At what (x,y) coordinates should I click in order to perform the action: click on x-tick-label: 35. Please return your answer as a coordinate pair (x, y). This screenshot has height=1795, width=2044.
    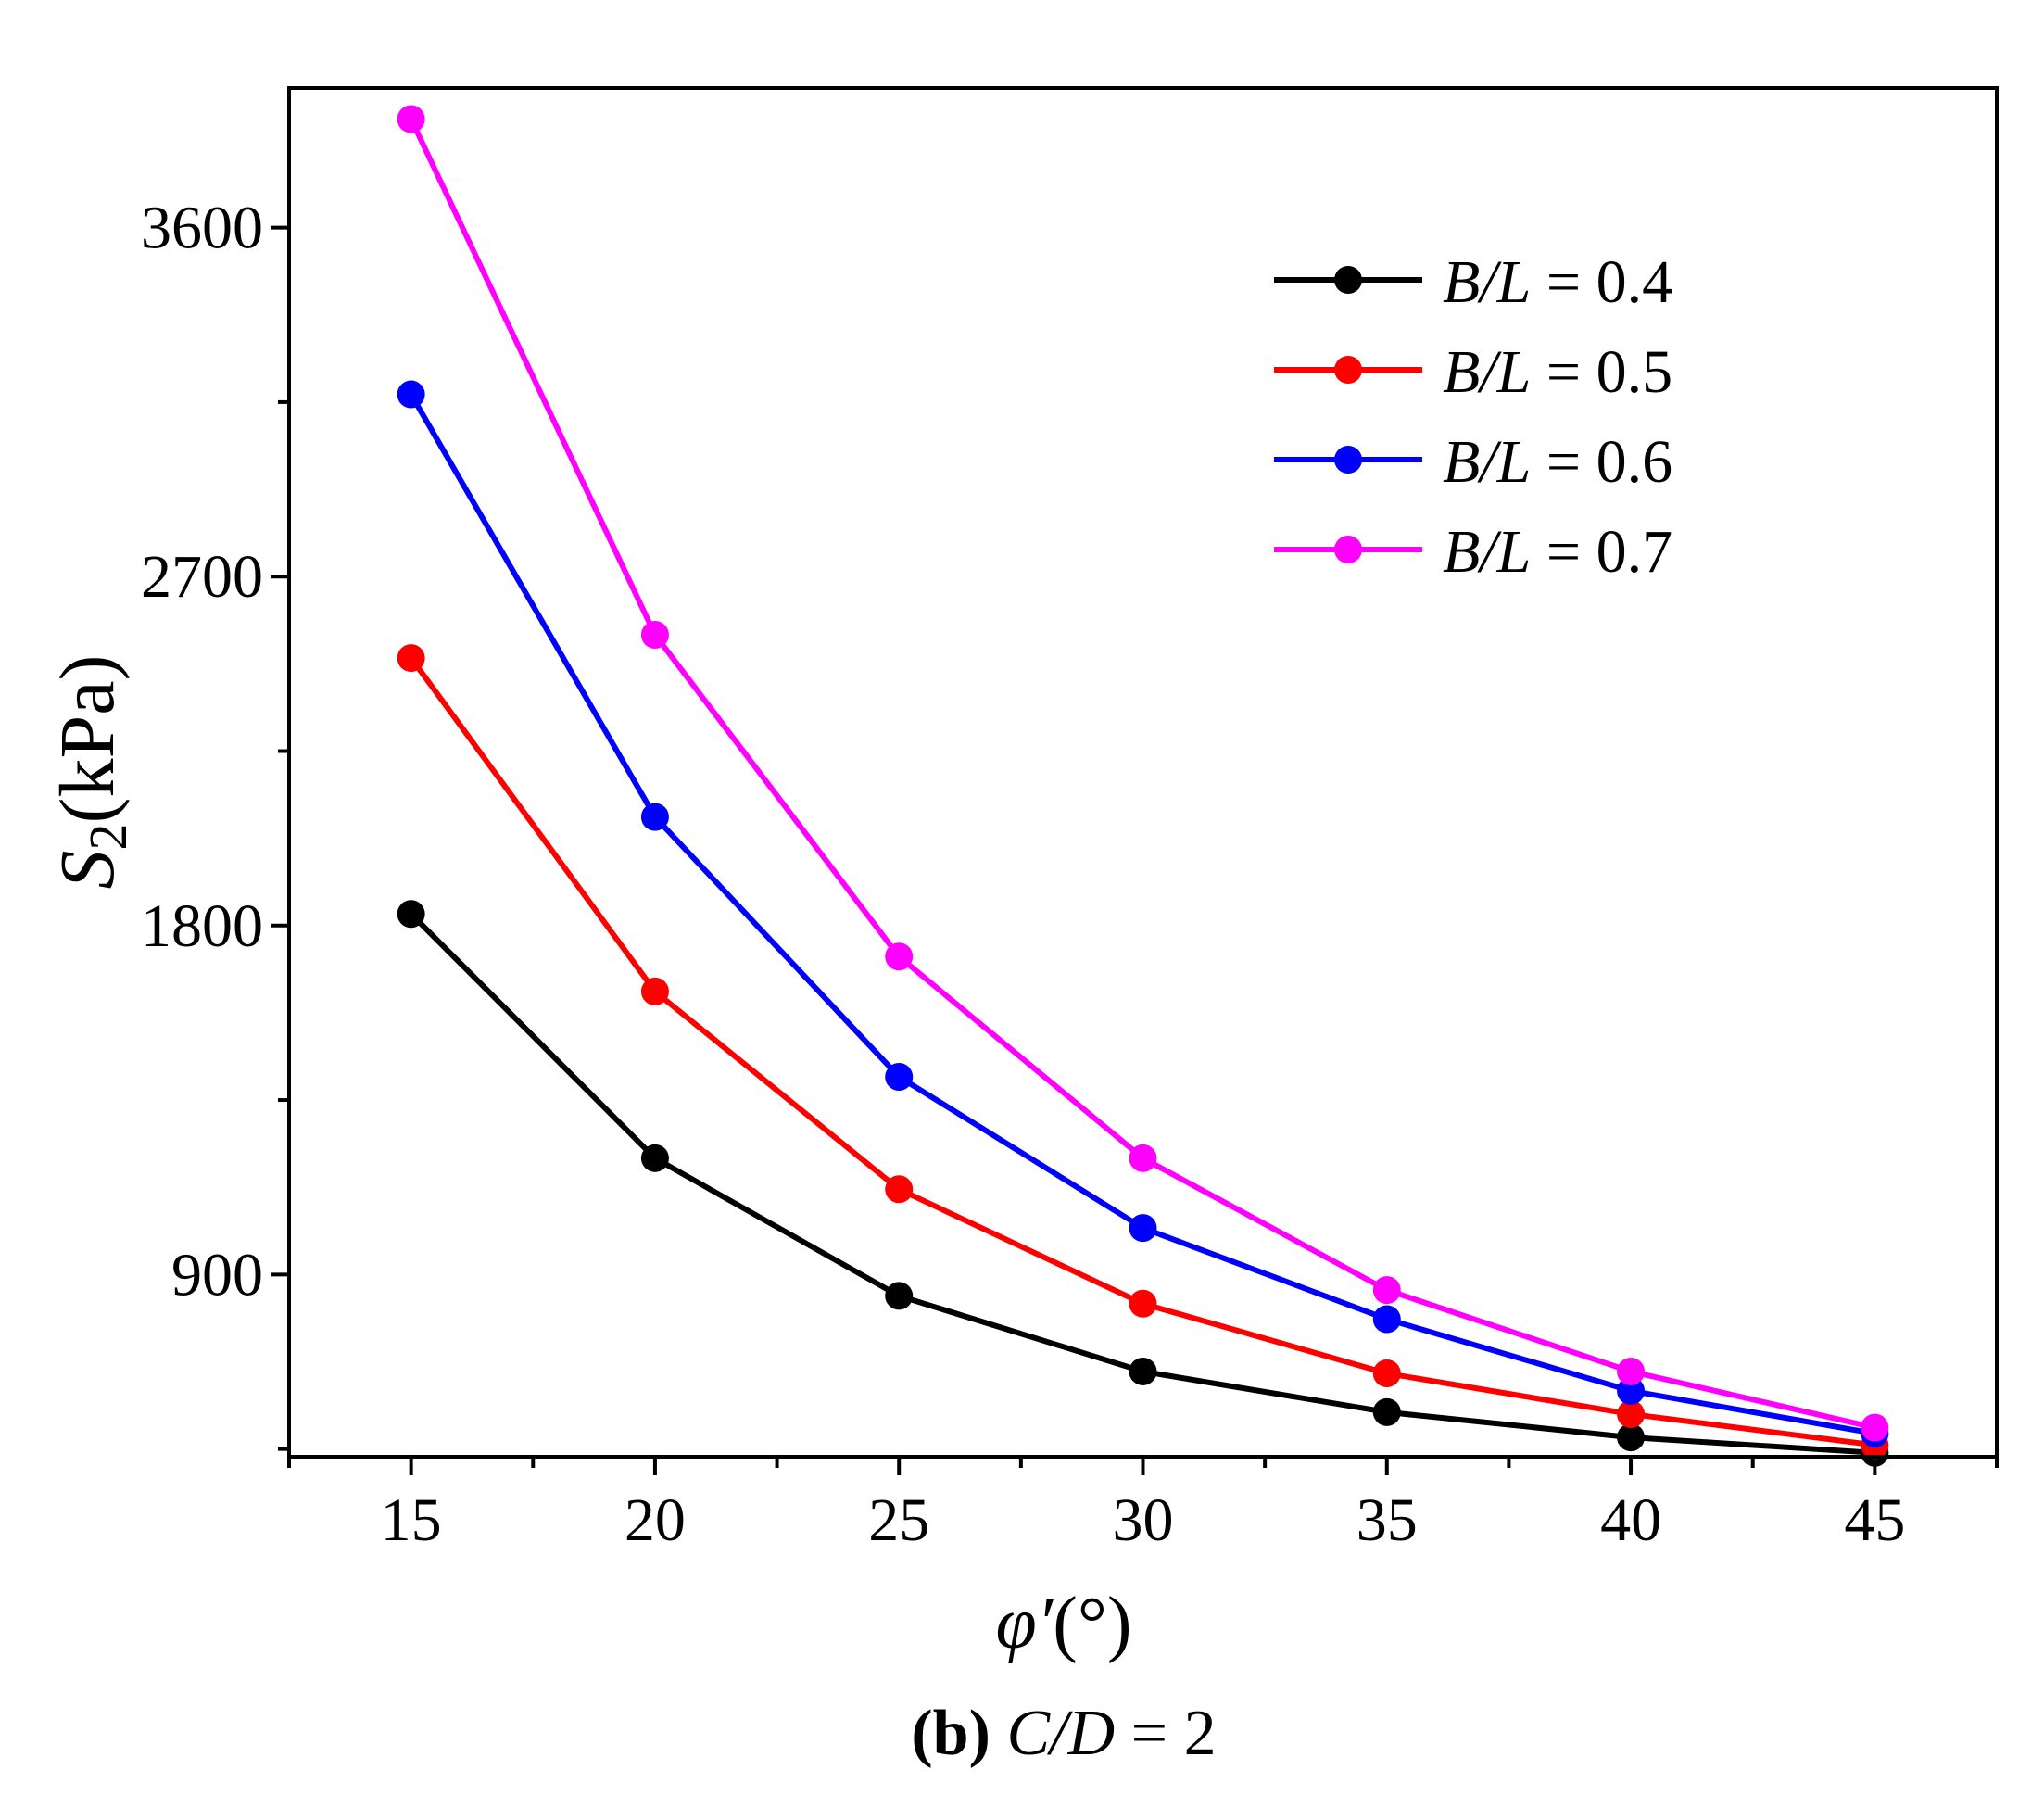
    Looking at the image, I should click on (1387, 1520).